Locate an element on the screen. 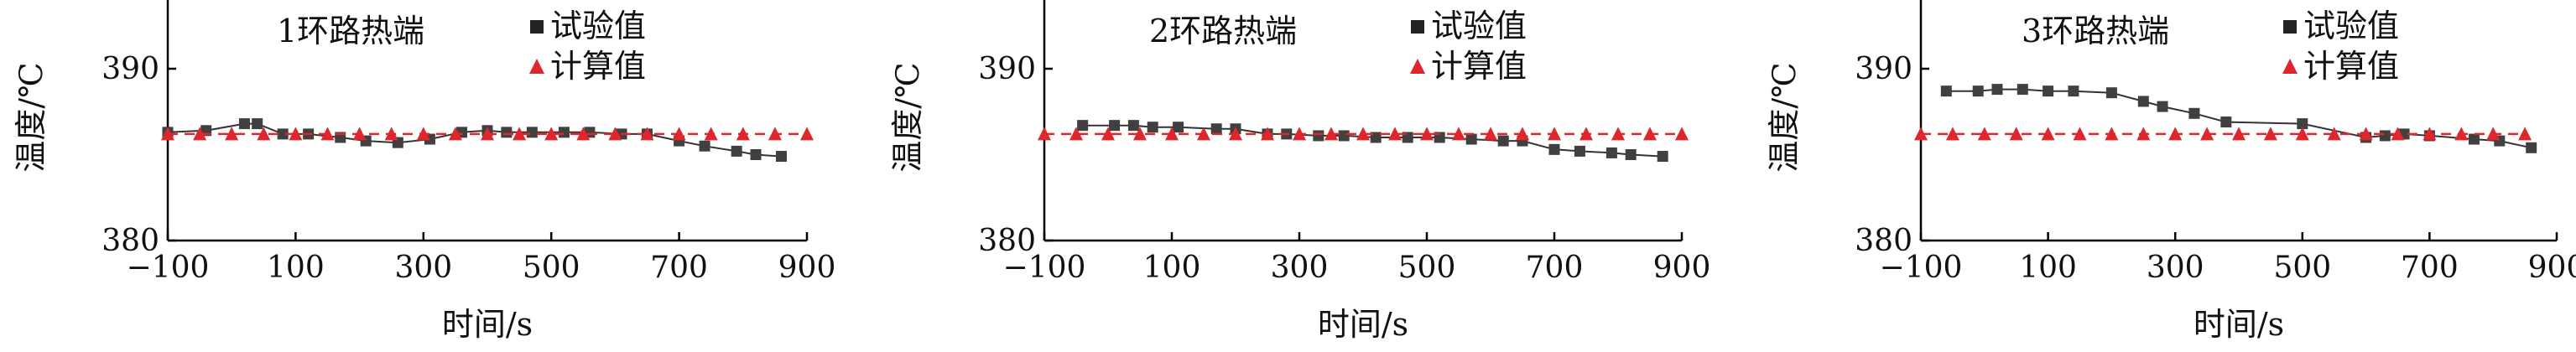  y-axis-label: 温度/℃ is located at coordinates (31, 117).